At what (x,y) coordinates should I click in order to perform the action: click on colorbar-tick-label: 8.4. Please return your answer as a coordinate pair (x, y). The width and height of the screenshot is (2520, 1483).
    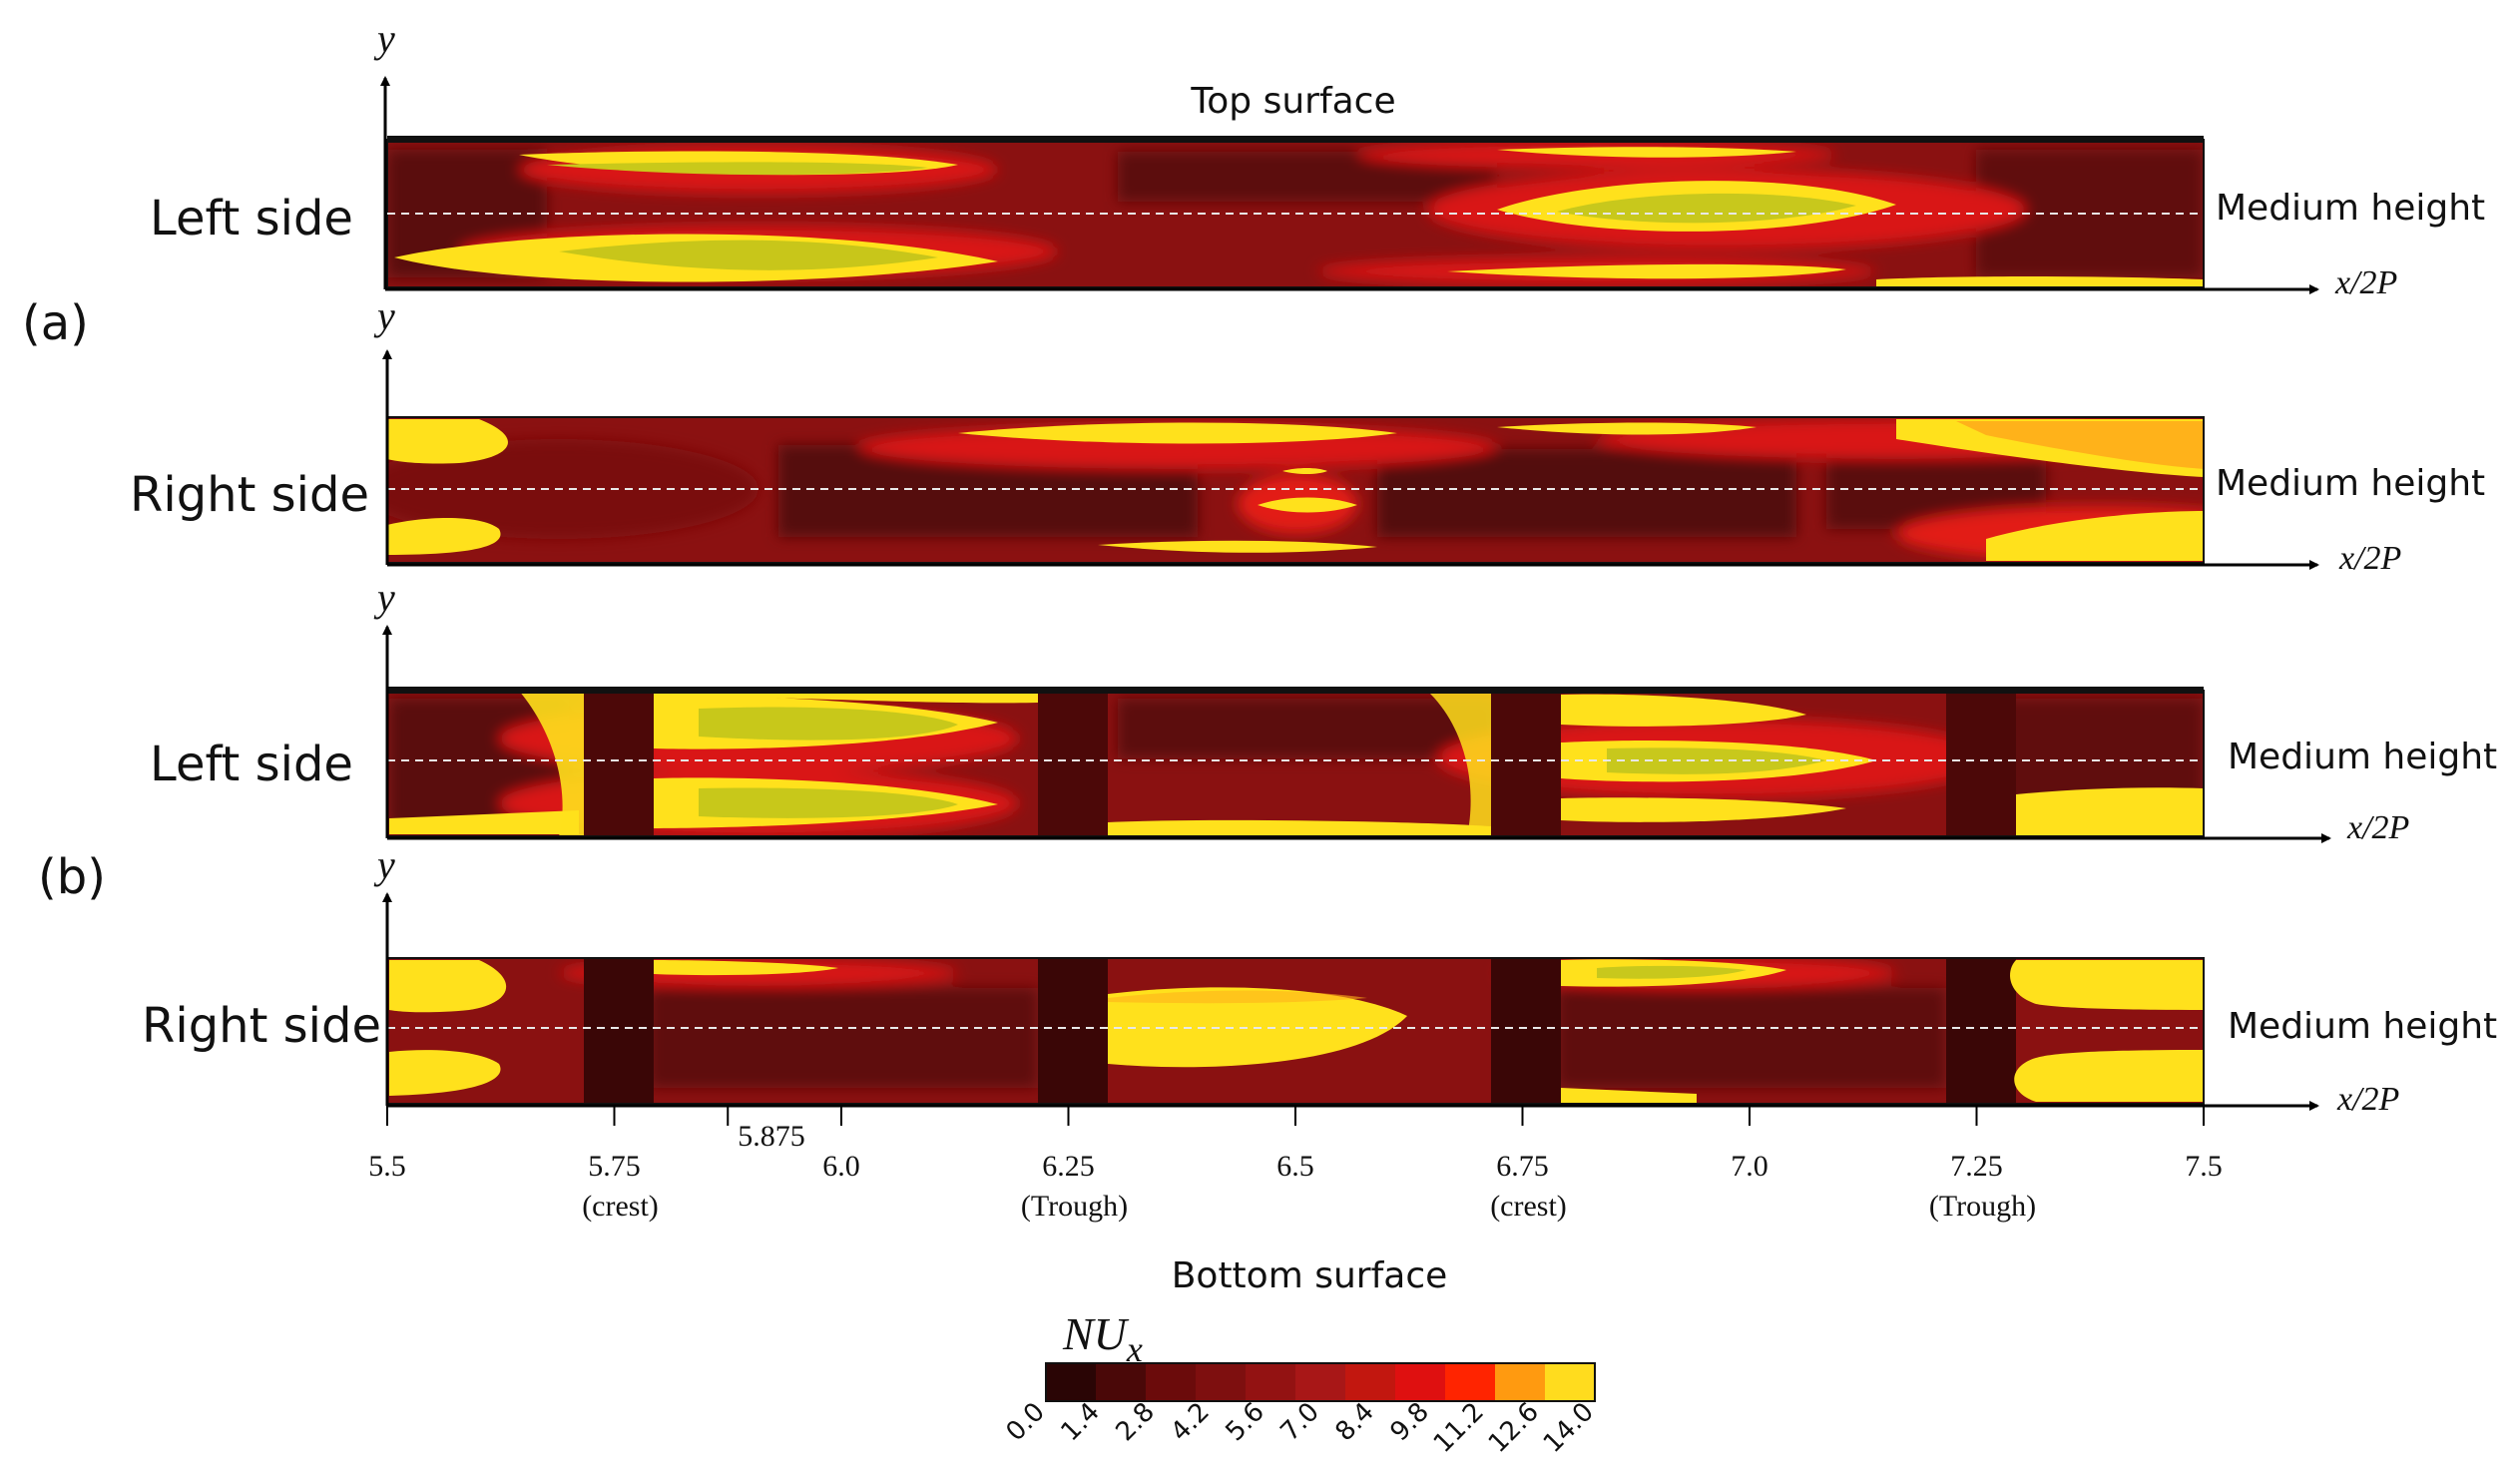
    Looking at the image, I should click on (1354, 1422).